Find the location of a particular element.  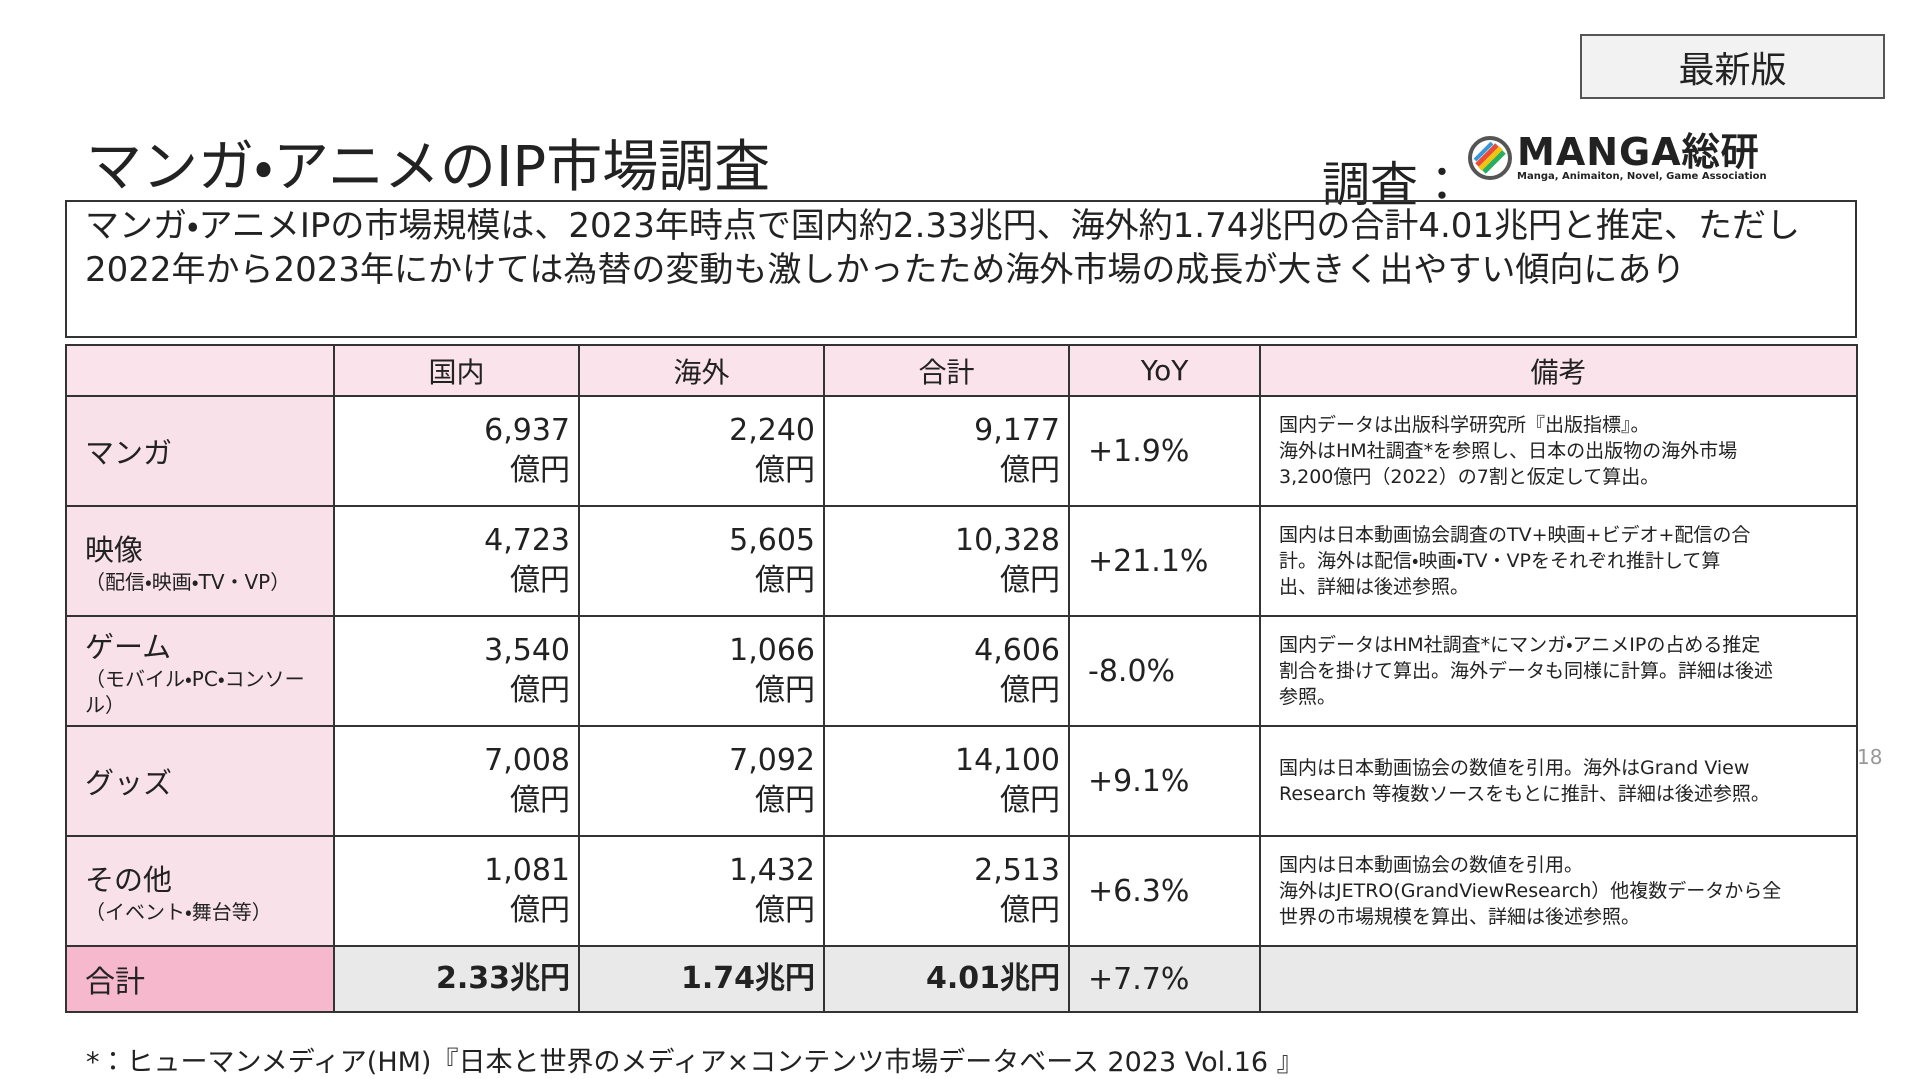

row-label: 映像 （配信・映画・TV・VP） is located at coordinates (200, 561).